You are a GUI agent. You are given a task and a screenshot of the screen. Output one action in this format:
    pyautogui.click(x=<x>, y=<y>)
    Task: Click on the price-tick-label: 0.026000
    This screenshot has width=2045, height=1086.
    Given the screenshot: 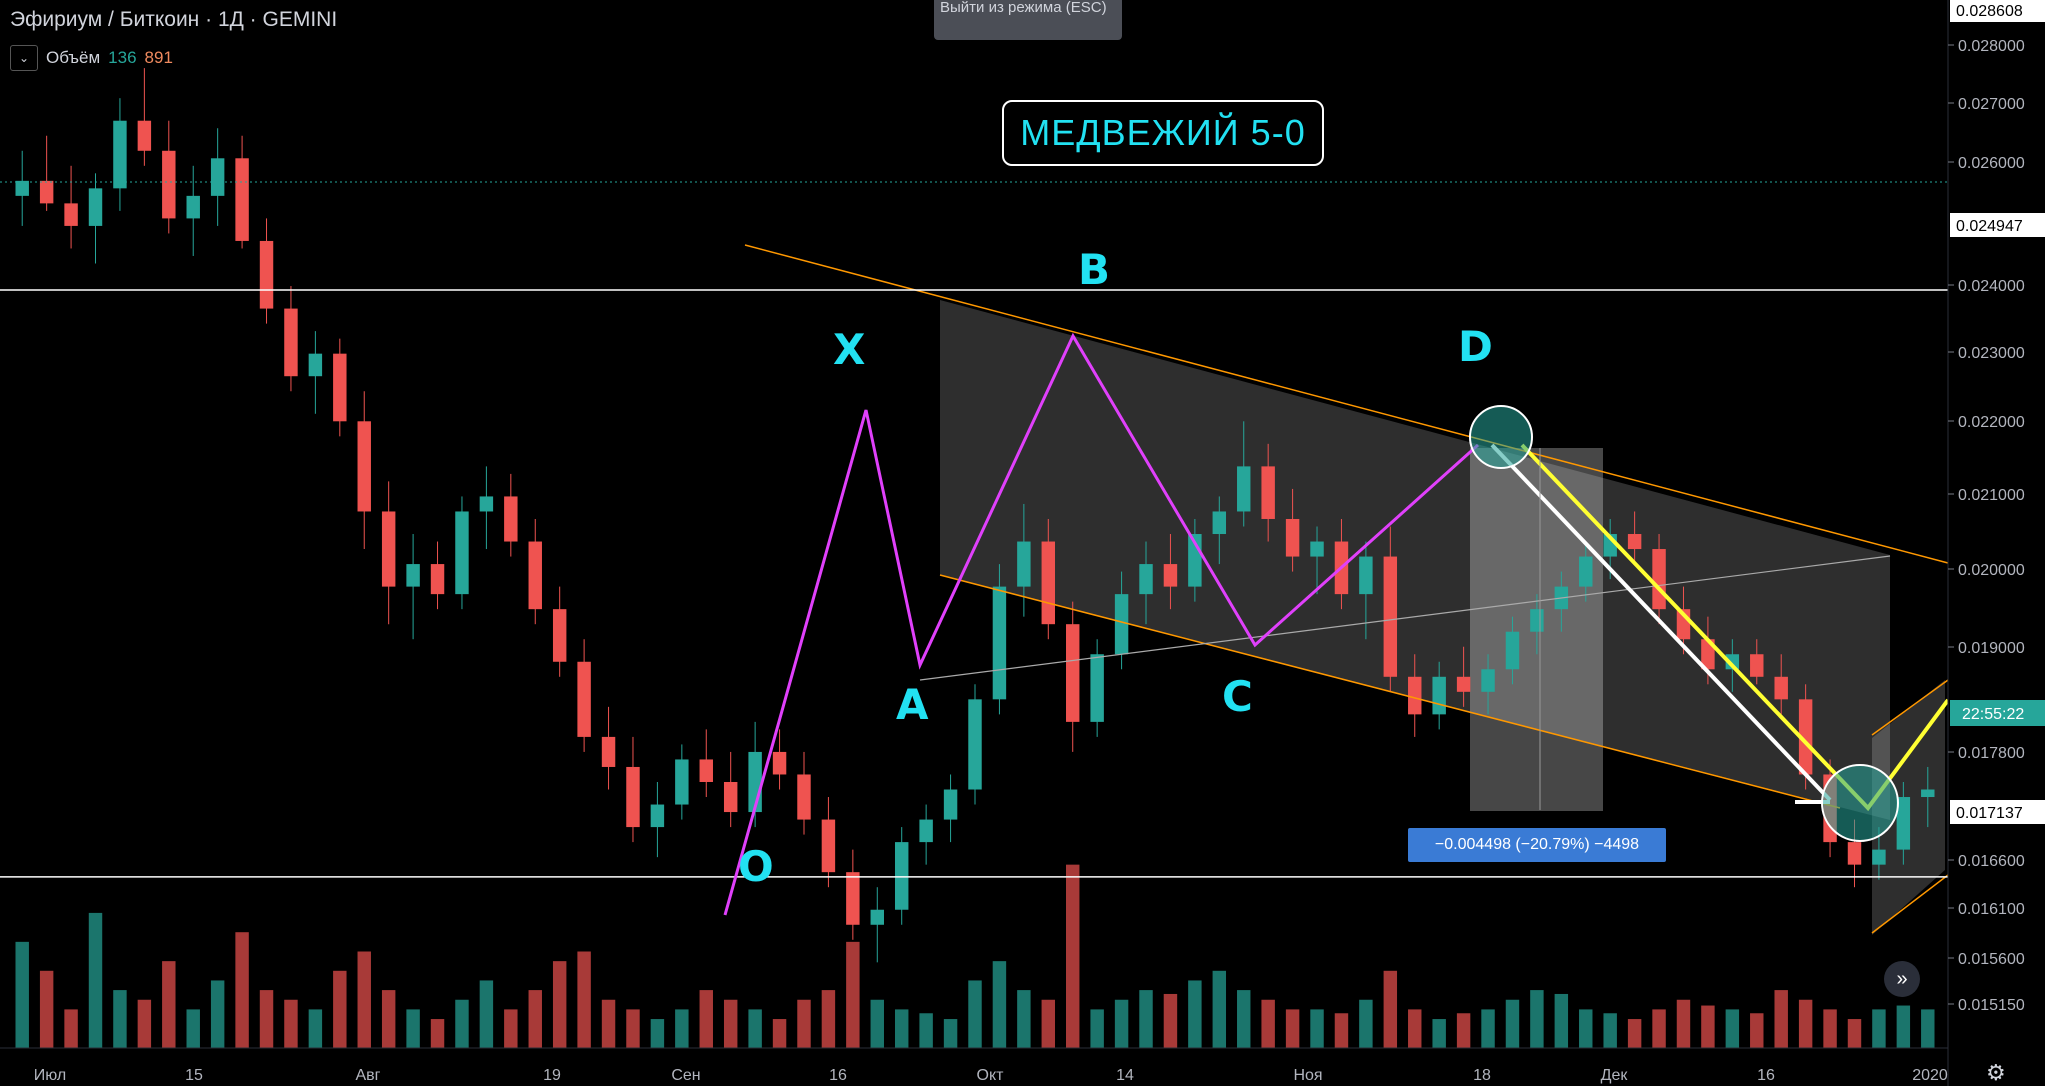 What is the action you would take?
    pyautogui.click(x=1991, y=163)
    